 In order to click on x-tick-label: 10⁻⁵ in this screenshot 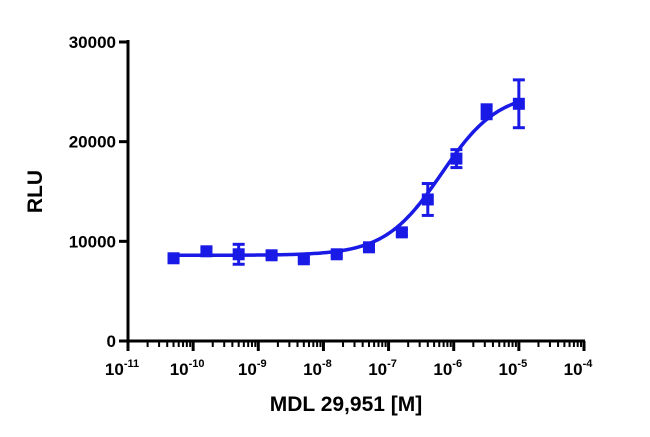, I will do `click(513, 368)`.